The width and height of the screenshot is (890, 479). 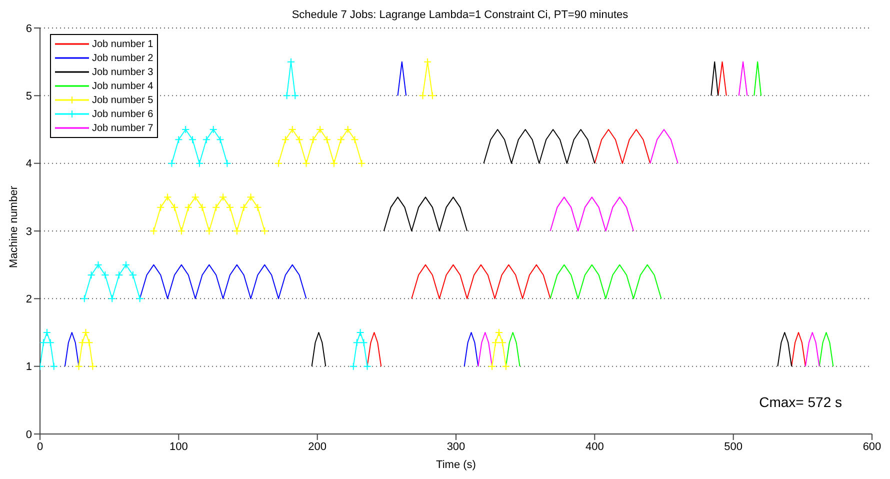 What do you see at coordinates (123, 100) in the screenshot?
I see `legend-label: Job number 5` at bounding box center [123, 100].